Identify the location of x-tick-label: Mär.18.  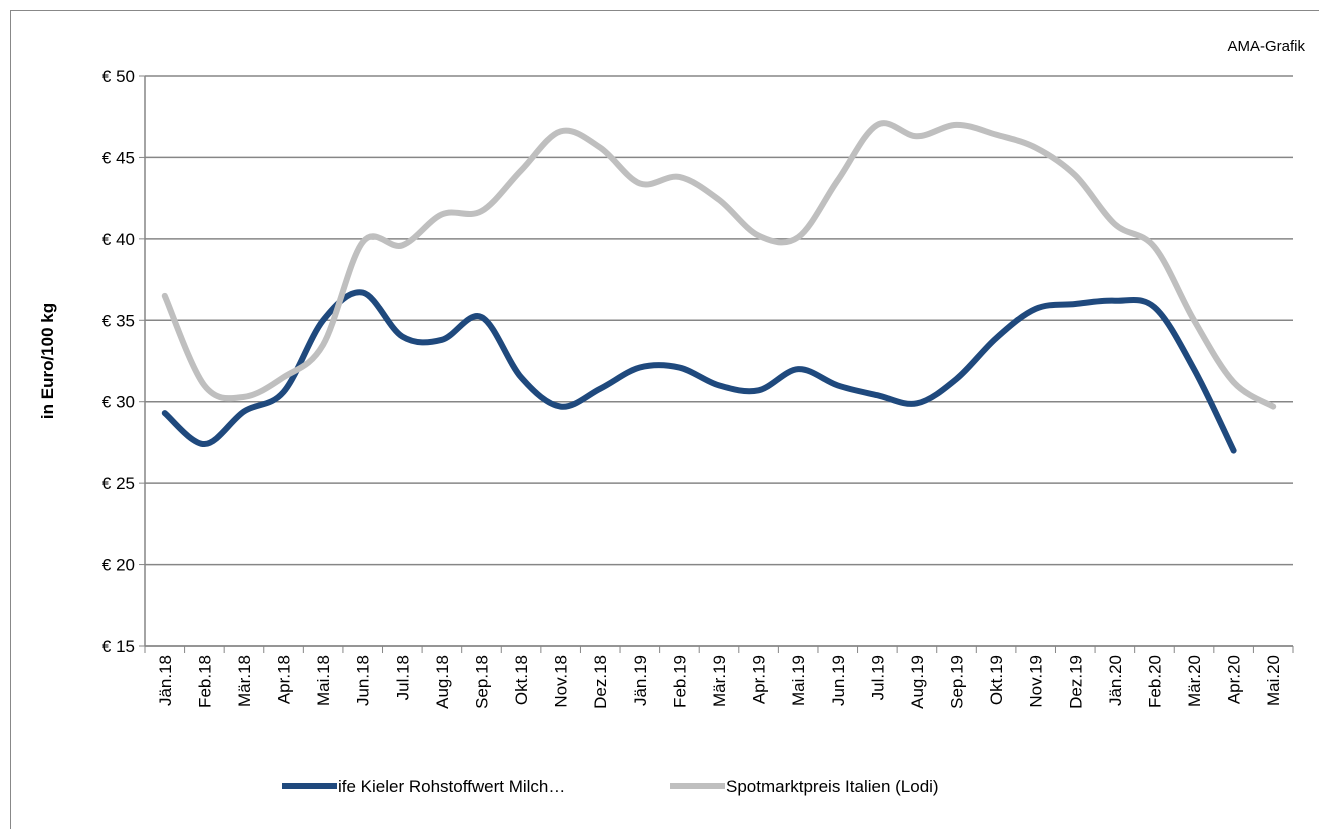
(244, 681).